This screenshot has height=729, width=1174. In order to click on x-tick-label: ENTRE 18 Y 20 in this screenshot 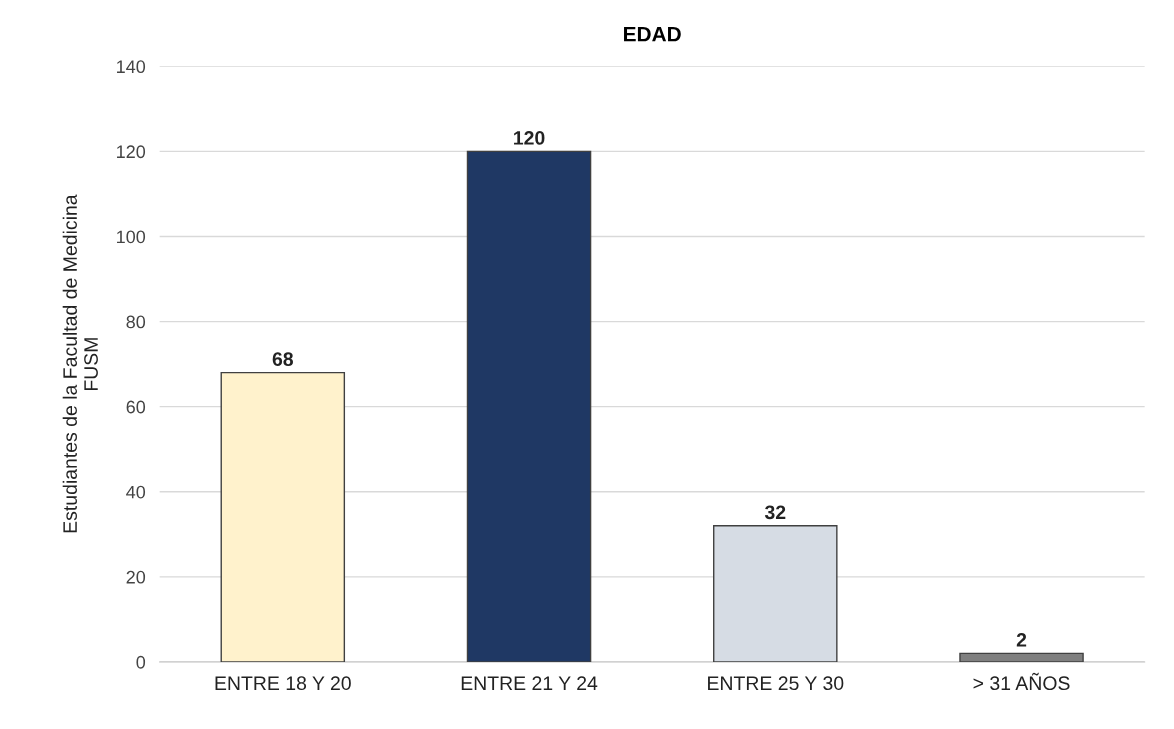, I will do `click(283, 683)`.